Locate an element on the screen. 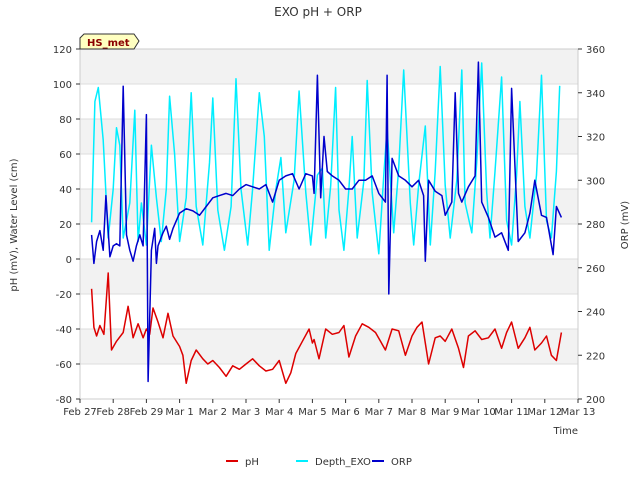 Image resolution: width=640 pixels, height=480 pixels. legend: pH Depth_EXO ORP is located at coordinates (319, 462).